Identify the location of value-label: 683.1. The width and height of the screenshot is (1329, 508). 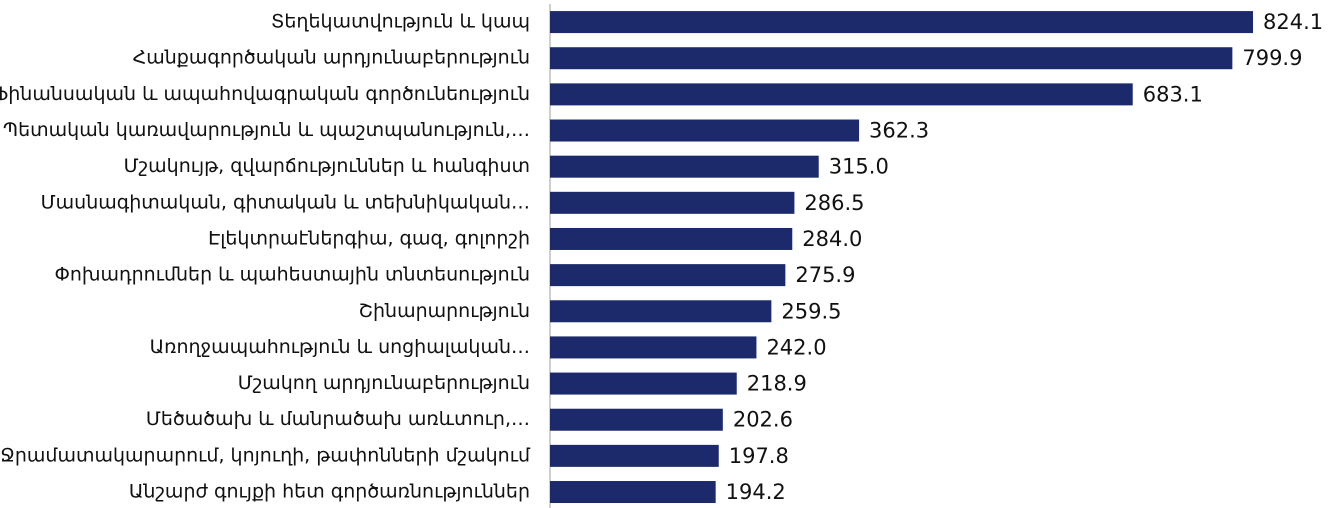
(1173, 94).